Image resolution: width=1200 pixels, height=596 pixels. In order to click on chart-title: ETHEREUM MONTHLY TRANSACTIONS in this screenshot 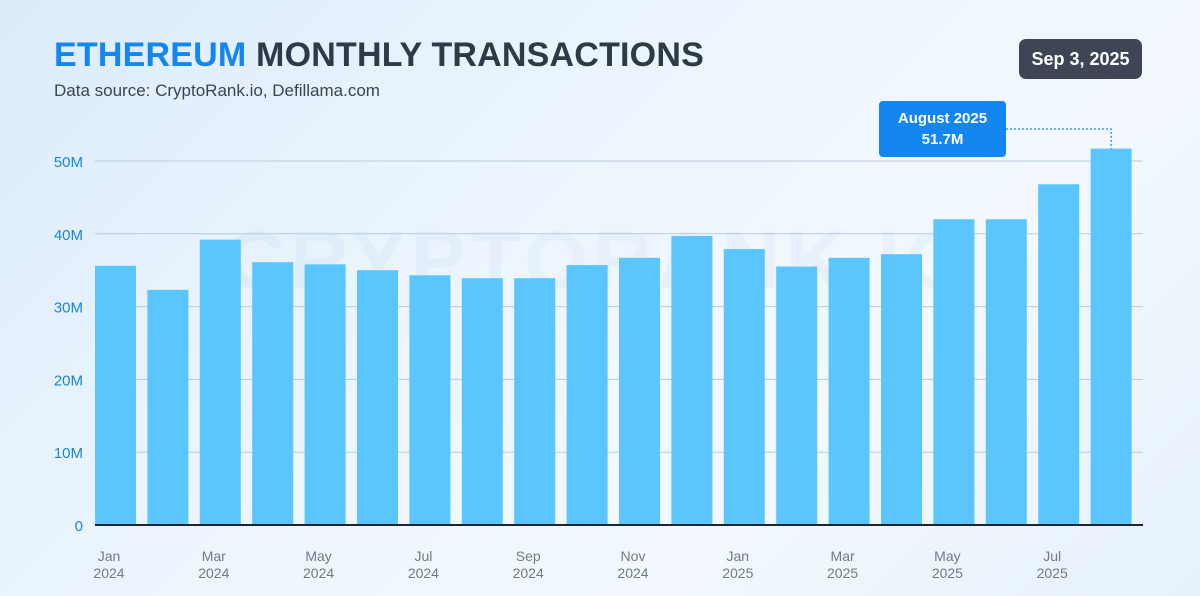, I will do `click(379, 55)`.